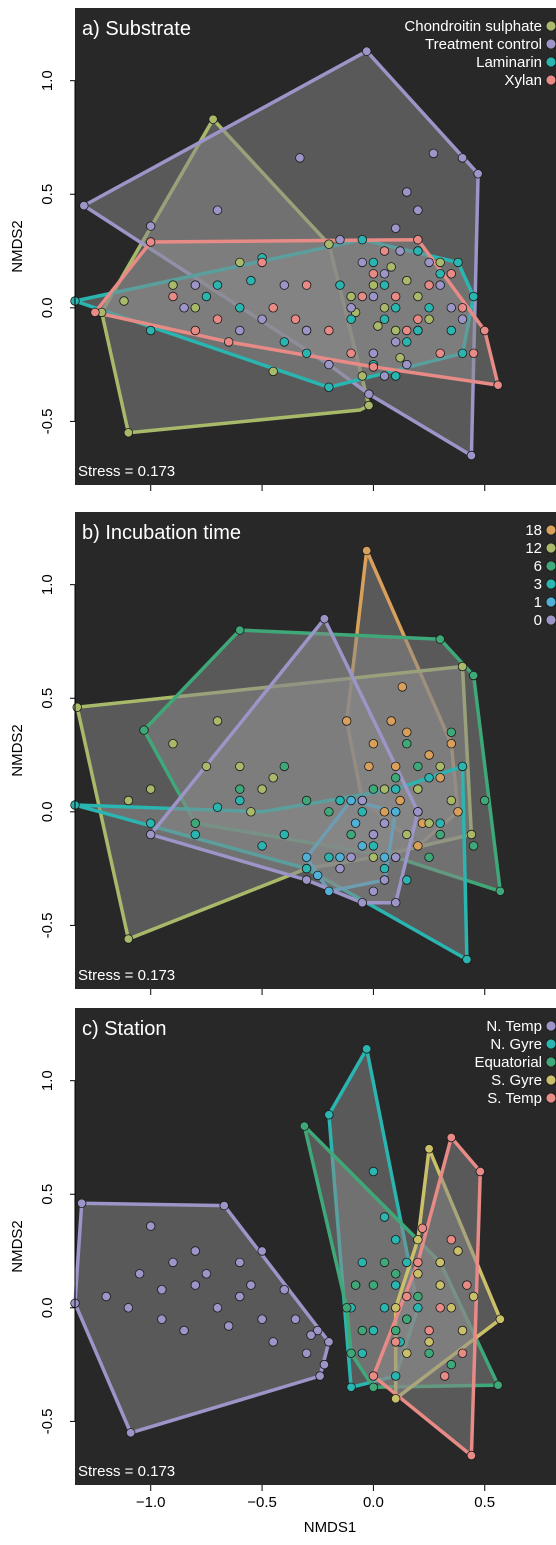 The image size is (556, 1545). Describe the element at coordinates (533, 548) in the screenshot. I see `legend-label-12: 12` at that location.